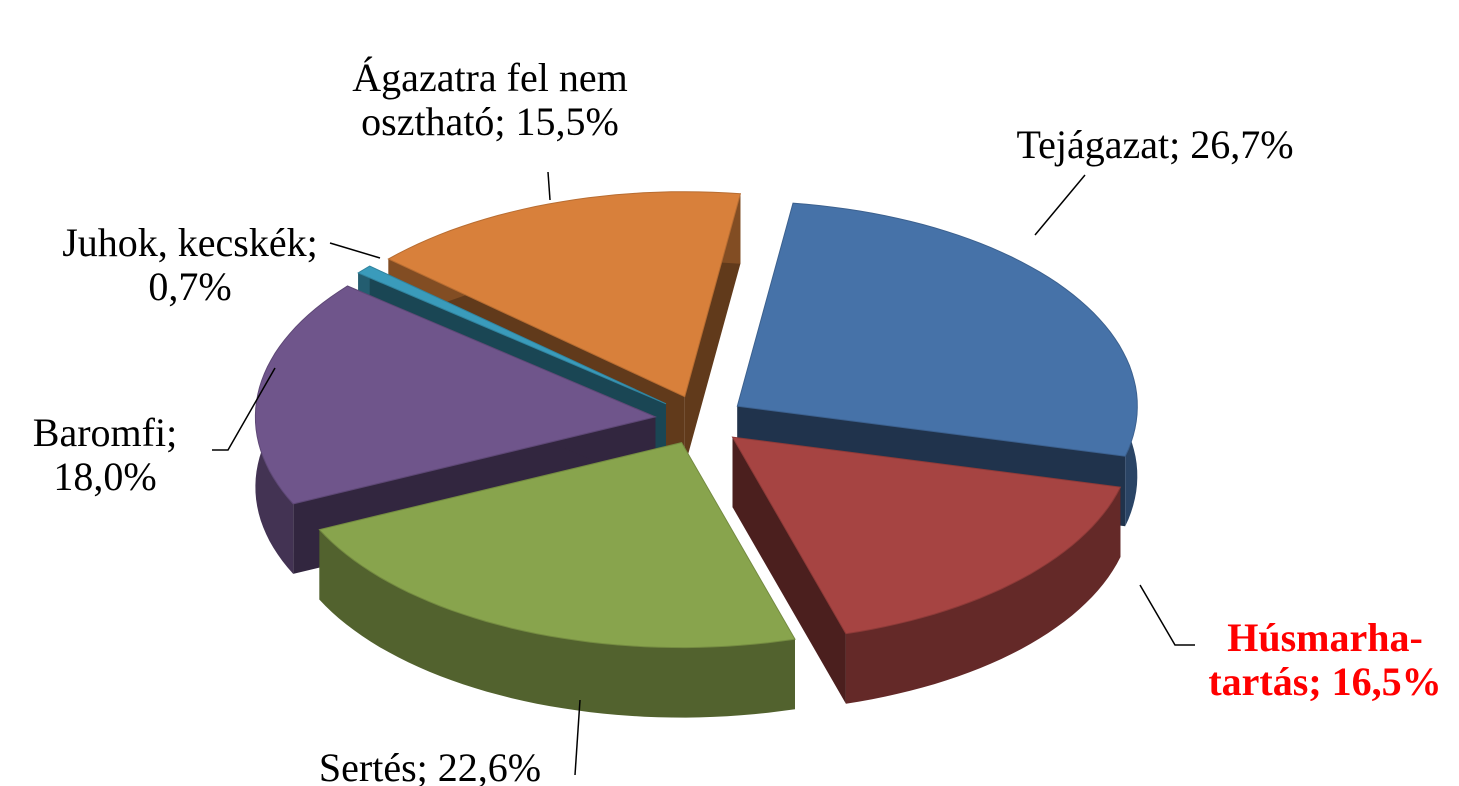  What do you see at coordinates (789, 570) in the screenshot?
I see `slice-side` at bounding box center [789, 570].